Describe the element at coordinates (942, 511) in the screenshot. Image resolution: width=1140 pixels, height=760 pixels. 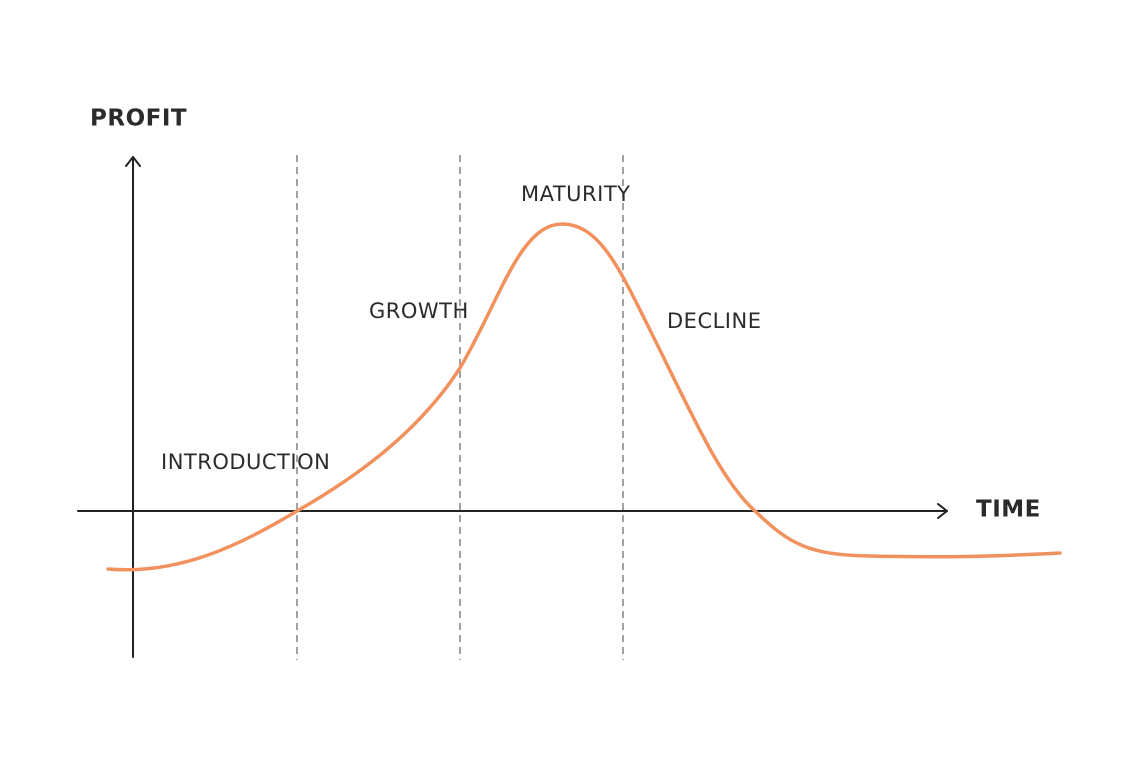
I see `x-axis-arrow` at that location.